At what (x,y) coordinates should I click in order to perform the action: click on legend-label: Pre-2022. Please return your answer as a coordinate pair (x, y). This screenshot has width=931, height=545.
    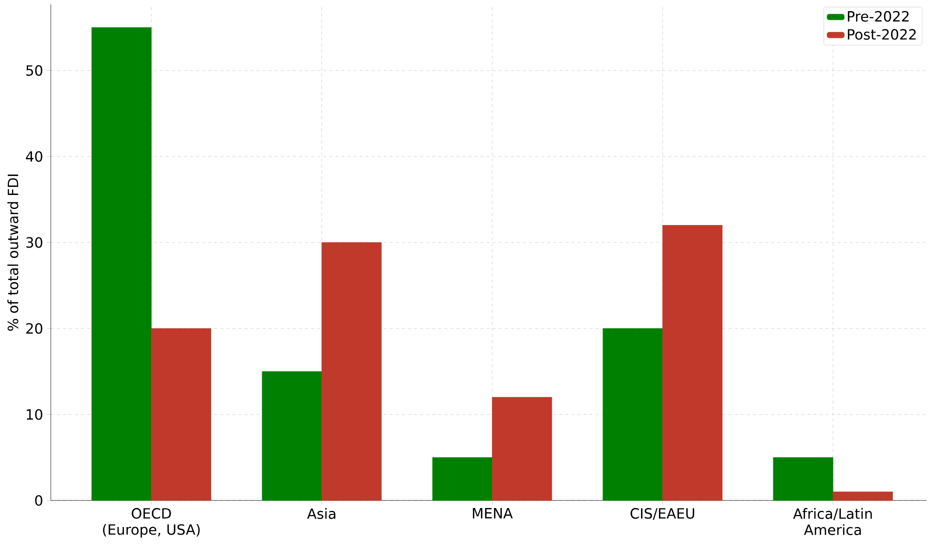
    Looking at the image, I should click on (878, 16).